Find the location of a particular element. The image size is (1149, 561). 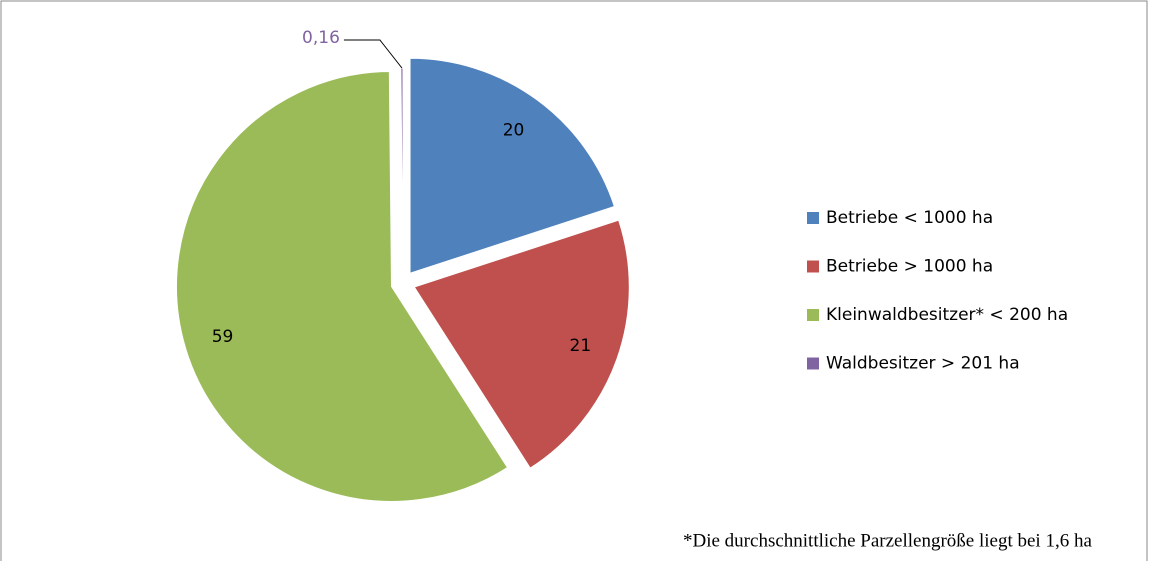

legend-label: Betriebe > 1000 ha is located at coordinates (909, 267).